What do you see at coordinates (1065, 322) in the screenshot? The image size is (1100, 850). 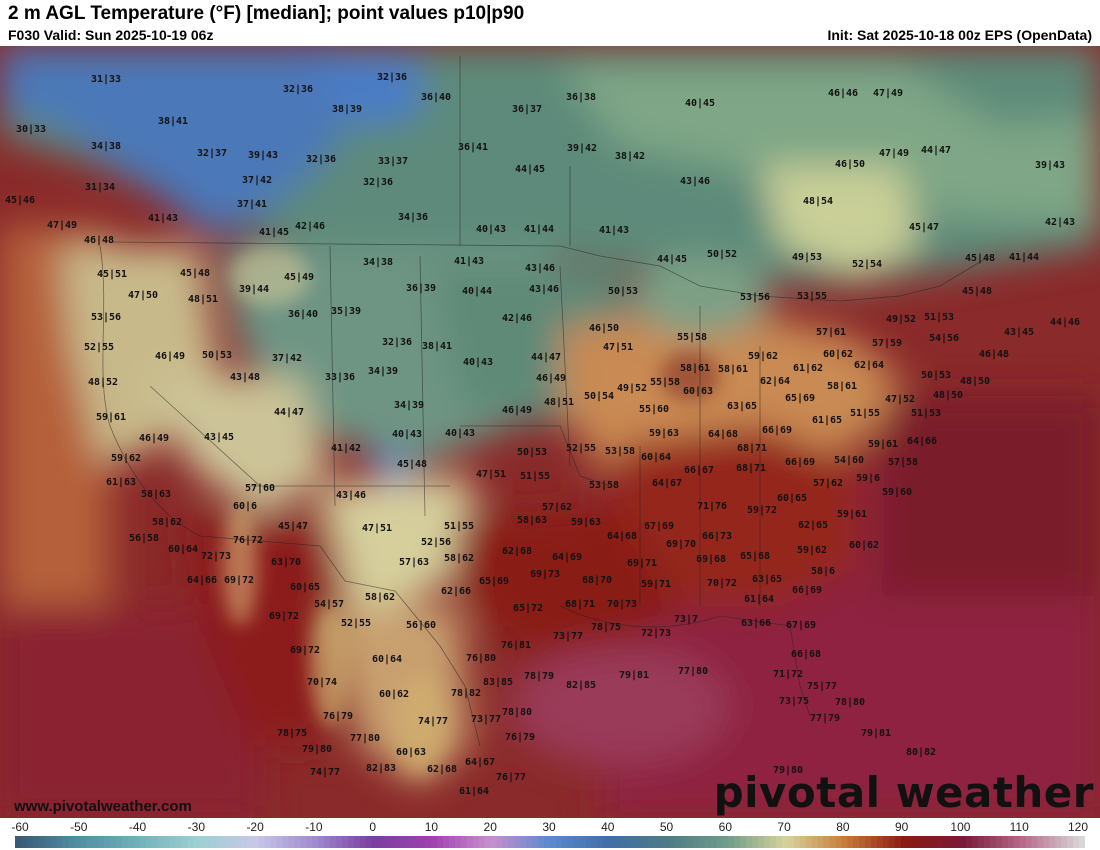 I see `point-value-label: 44|46` at bounding box center [1065, 322].